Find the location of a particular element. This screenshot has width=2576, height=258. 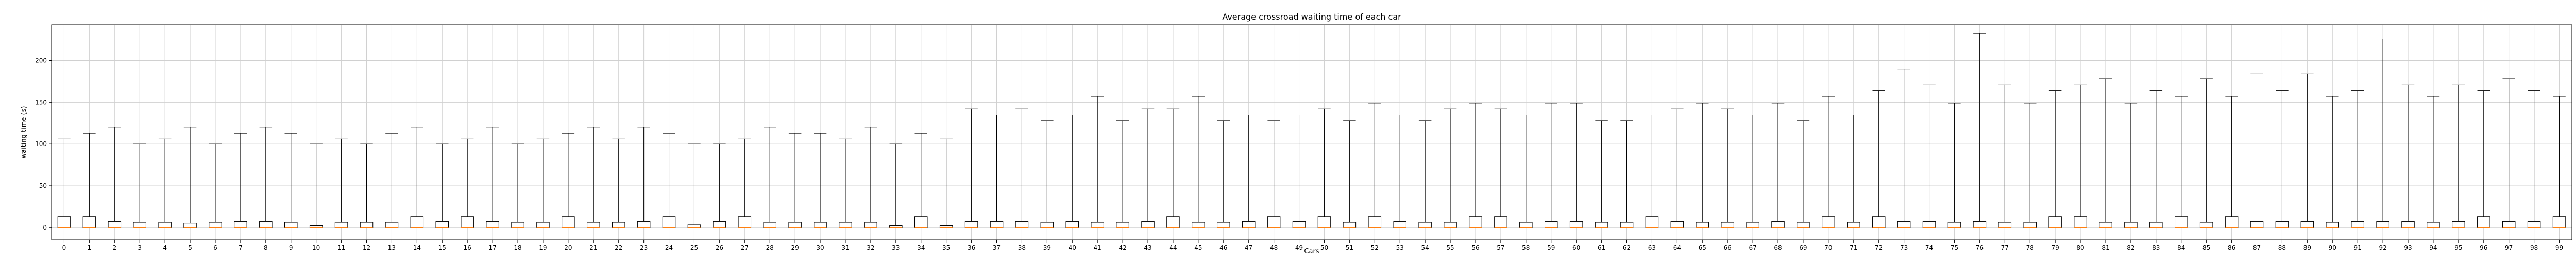

x-axis-label: Cars is located at coordinates (1311, 251).